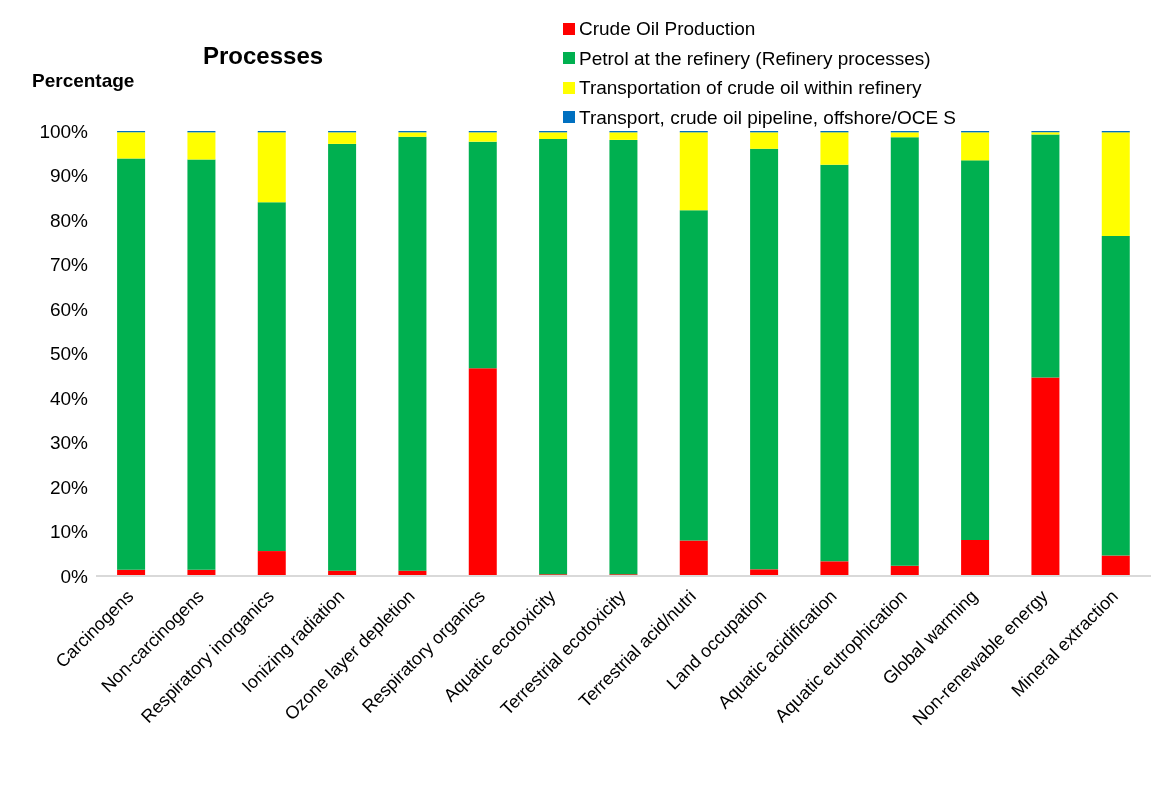  What do you see at coordinates (69, 532) in the screenshot?
I see `y-tick-label: 10%` at bounding box center [69, 532].